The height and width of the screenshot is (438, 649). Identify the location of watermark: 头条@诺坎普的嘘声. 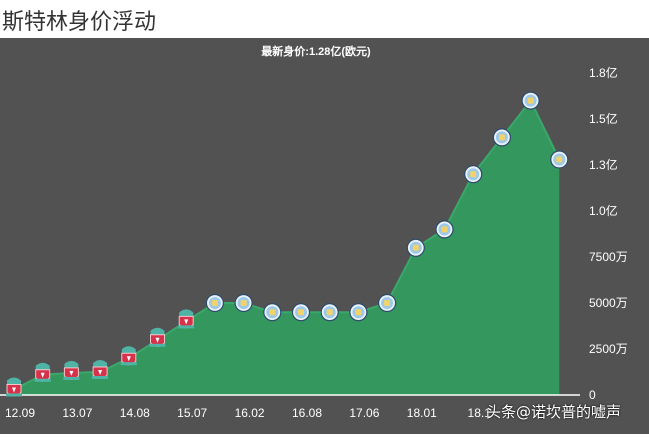
(554, 412).